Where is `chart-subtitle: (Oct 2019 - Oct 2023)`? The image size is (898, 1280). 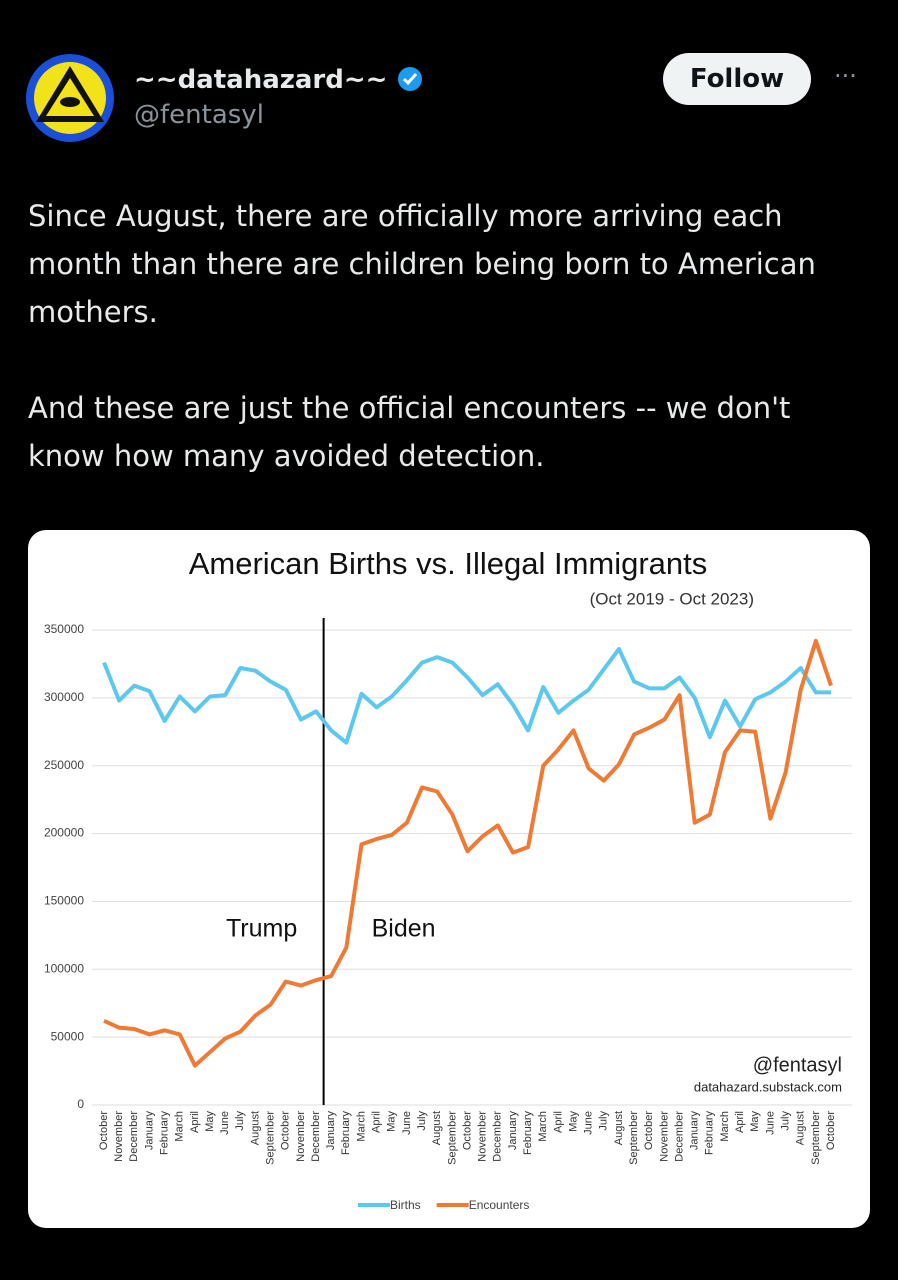
chart-subtitle: (Oct 2019 - Oct 2023) is located at coordinates (672, 598).